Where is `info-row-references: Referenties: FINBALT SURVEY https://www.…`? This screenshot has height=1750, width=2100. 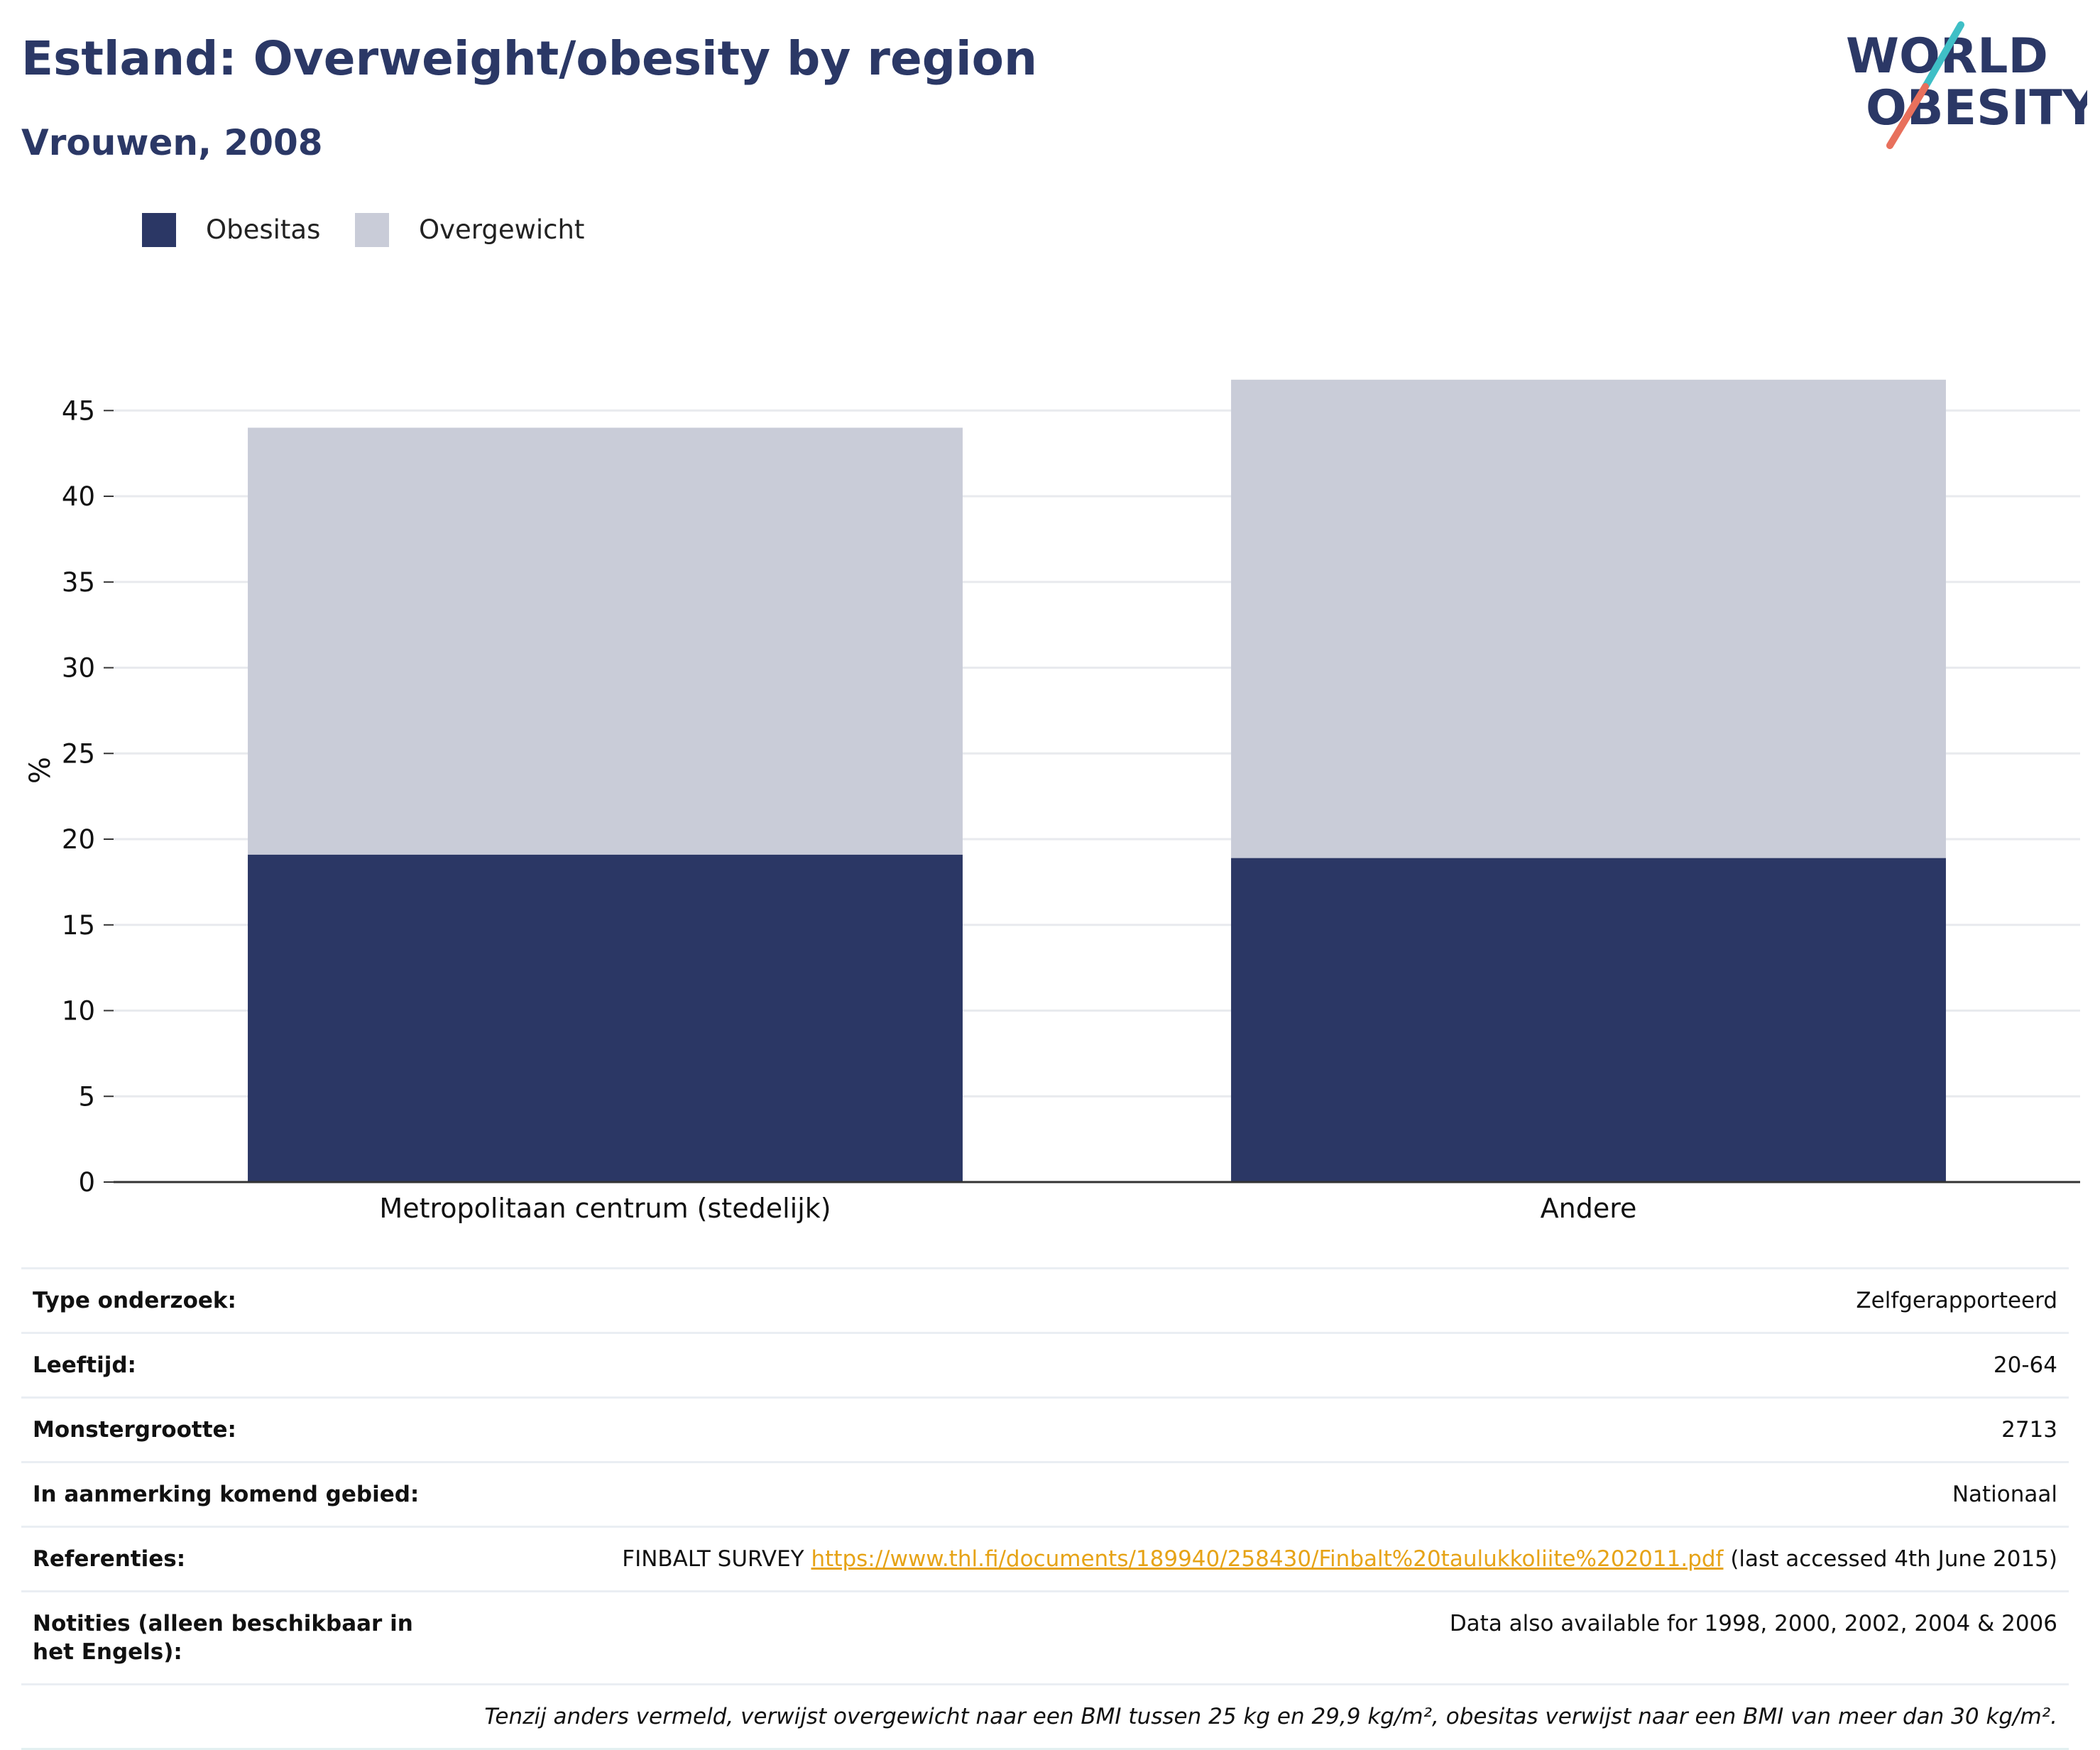 info-row-references: Referenties: FINBALT SURVEY https://www.… is located at coordinates (1045, 1558).